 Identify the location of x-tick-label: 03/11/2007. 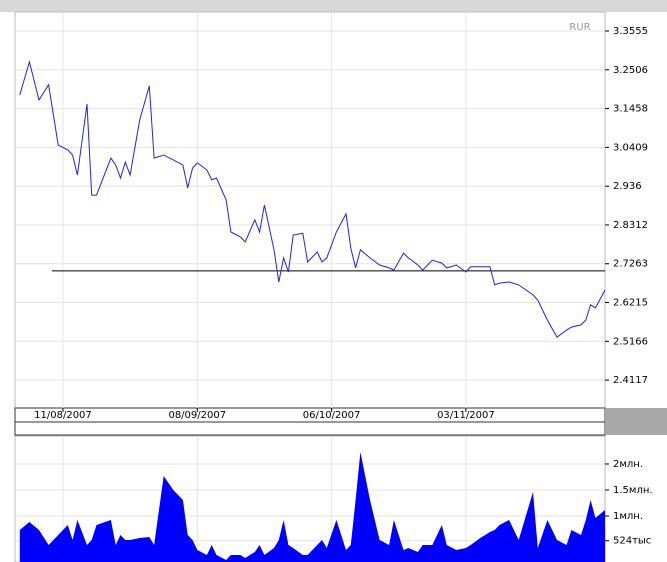
(466, 415).